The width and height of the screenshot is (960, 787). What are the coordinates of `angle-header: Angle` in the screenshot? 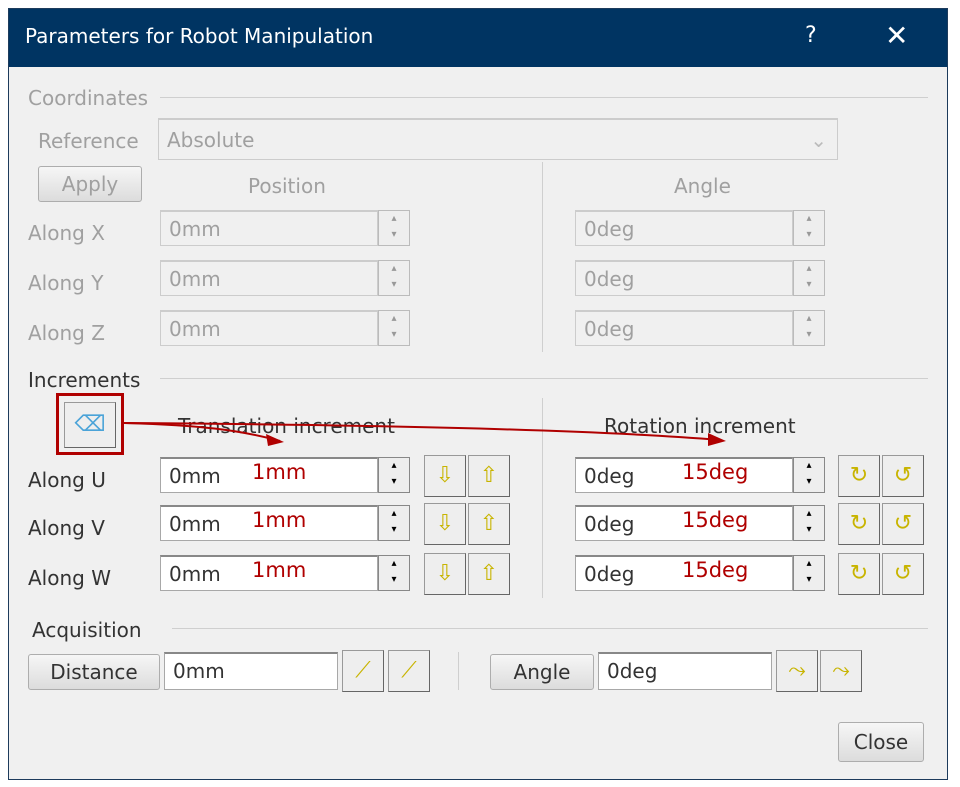 It's located at (702, 186).